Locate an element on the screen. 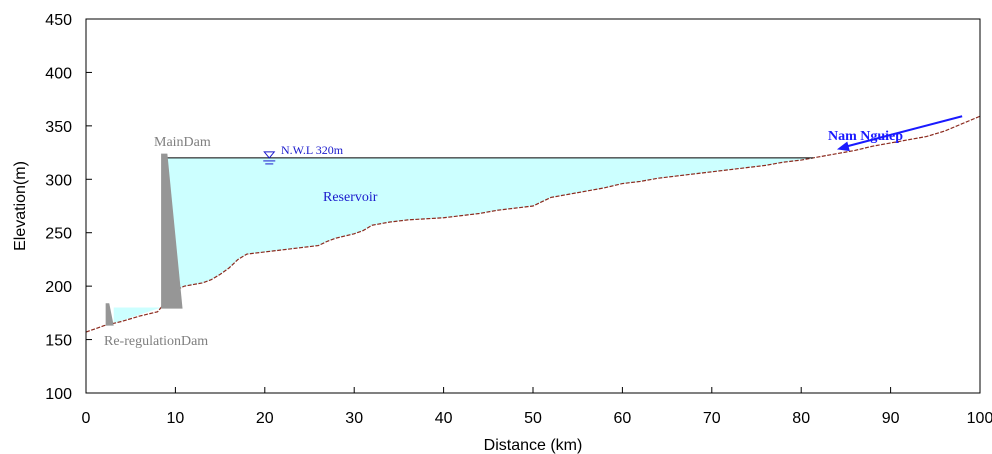 This screenshot has width=992, height=454. river-flow-arrow-icon is located at coordinates (899, 133).